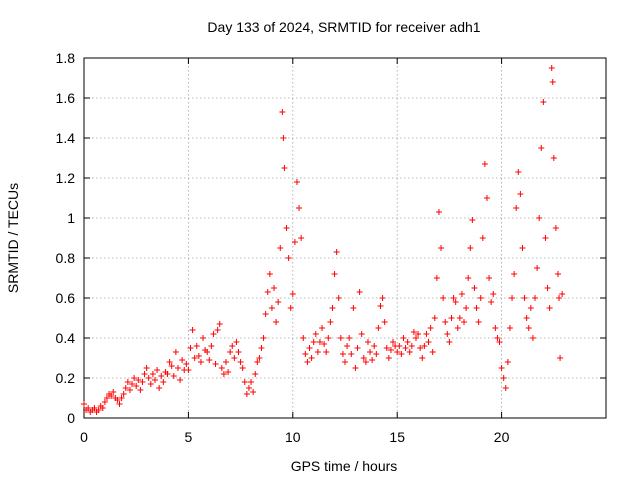 This screenshot has height=485, width=640. Describe the element at coordinates (84, 437) in the screenshot. I see `x-tick-label: 0` at that location.